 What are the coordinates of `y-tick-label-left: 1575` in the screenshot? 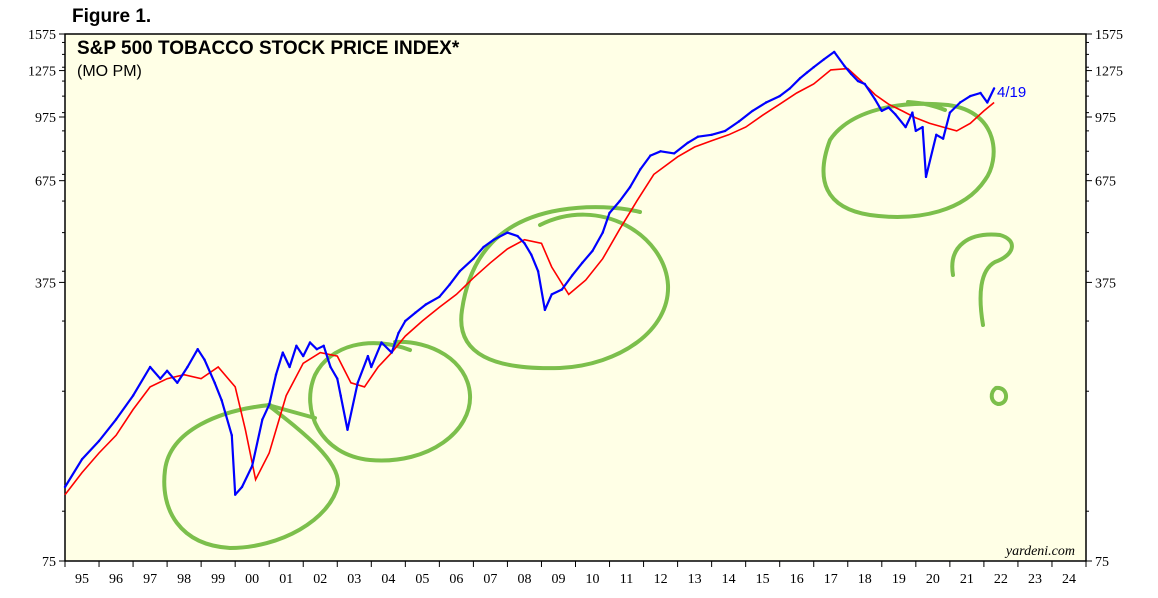 It's located at (42, 35).